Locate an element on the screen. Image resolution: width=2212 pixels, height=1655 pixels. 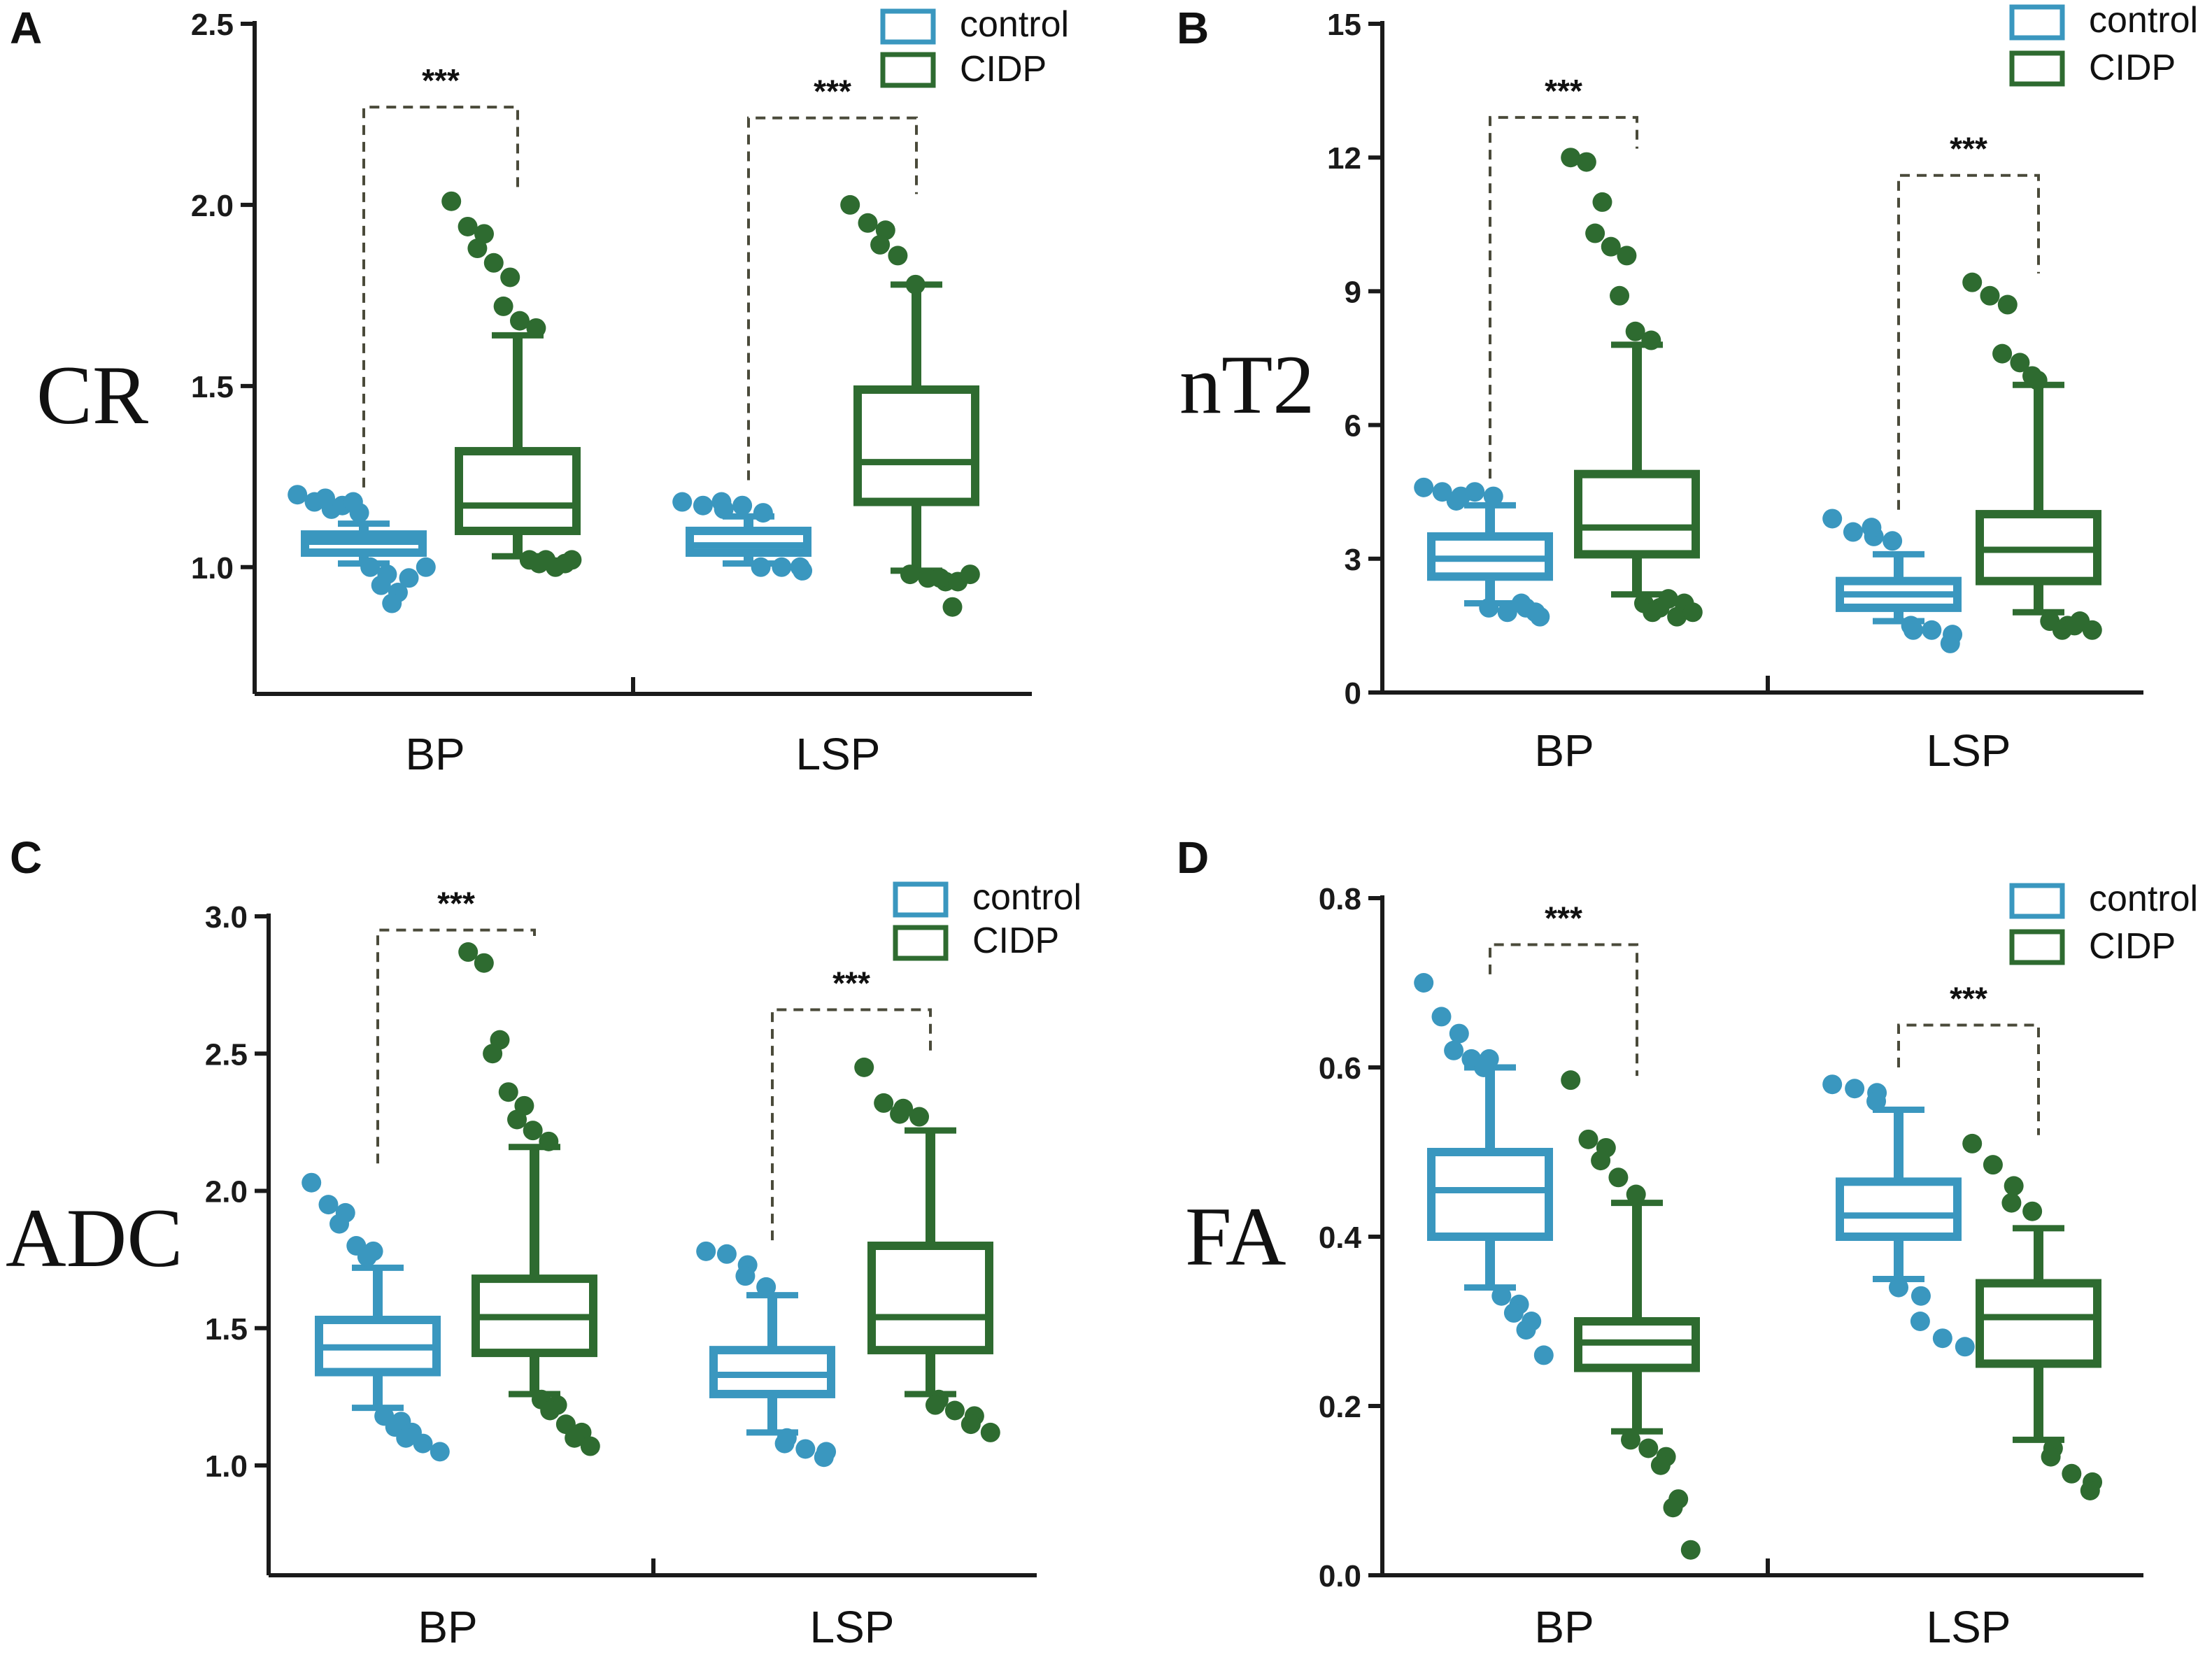
panel-d-letter: D is located at coordinates (1193, 857).